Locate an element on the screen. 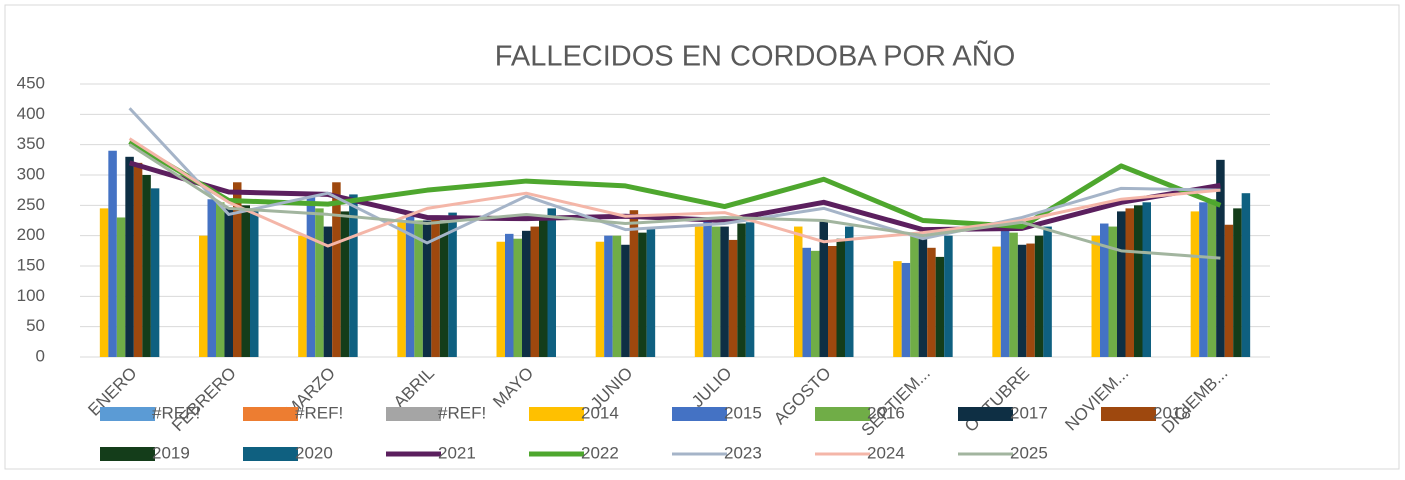  y-tick-label: 450 is located at coordinates (31, 82).